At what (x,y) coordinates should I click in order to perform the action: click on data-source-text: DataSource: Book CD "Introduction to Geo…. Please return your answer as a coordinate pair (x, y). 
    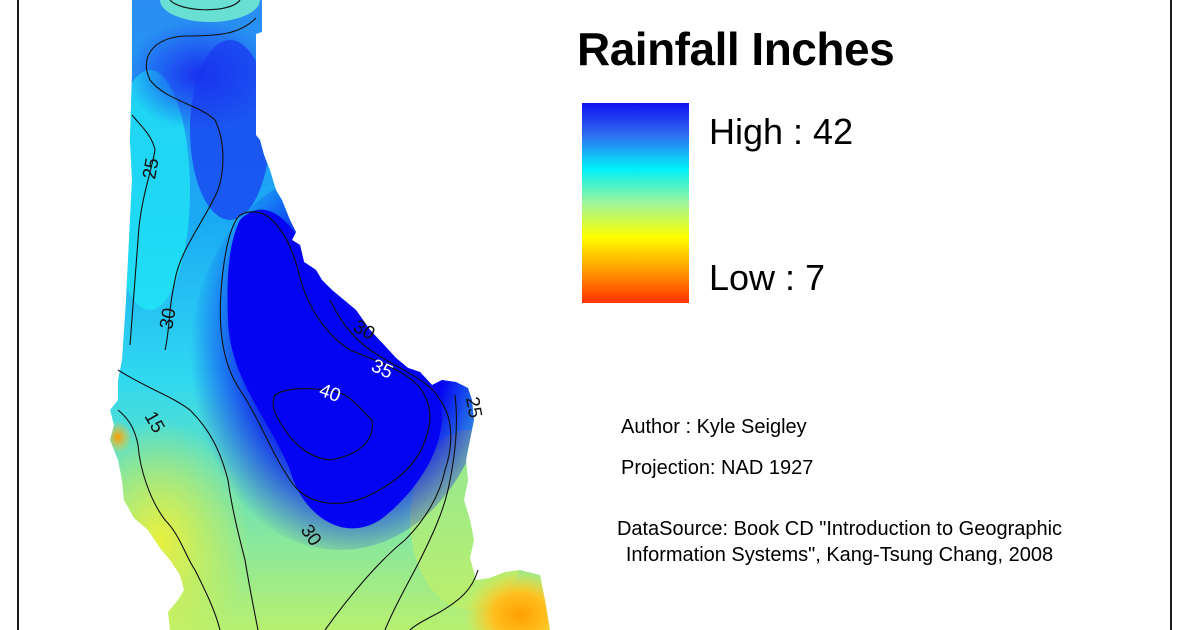
    Looking at the image, I should click on (839, 542).